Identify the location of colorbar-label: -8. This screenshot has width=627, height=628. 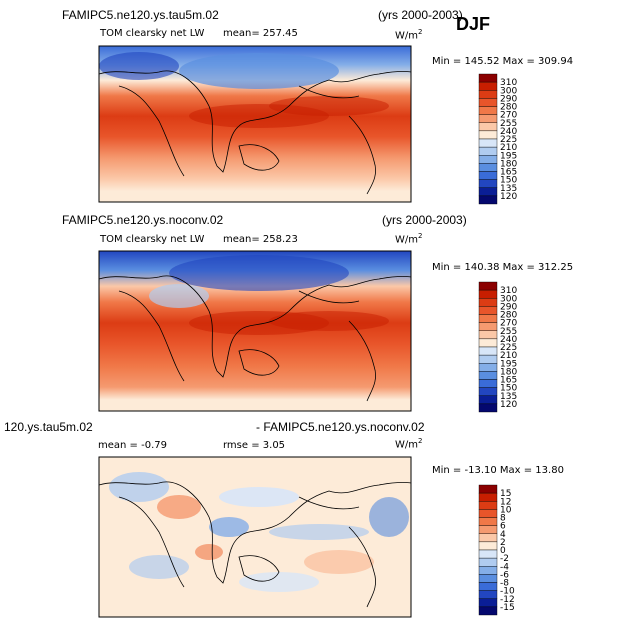
(504, 584).